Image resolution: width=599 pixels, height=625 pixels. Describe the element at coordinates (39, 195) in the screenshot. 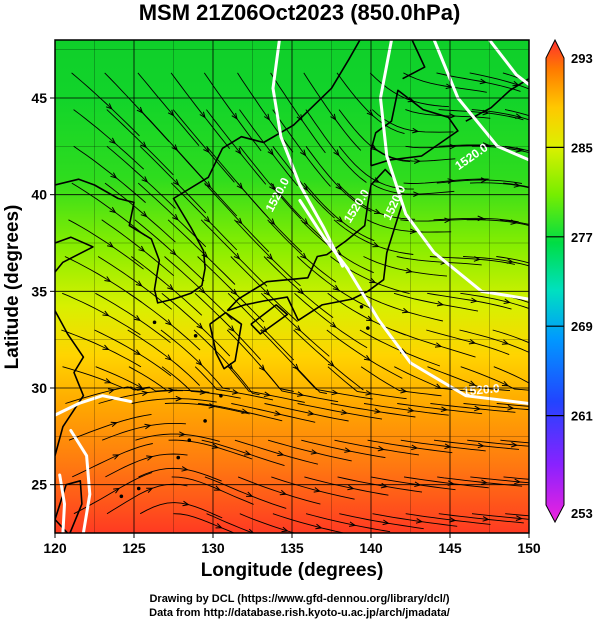

I see `y-tick-label: 40` at that location.